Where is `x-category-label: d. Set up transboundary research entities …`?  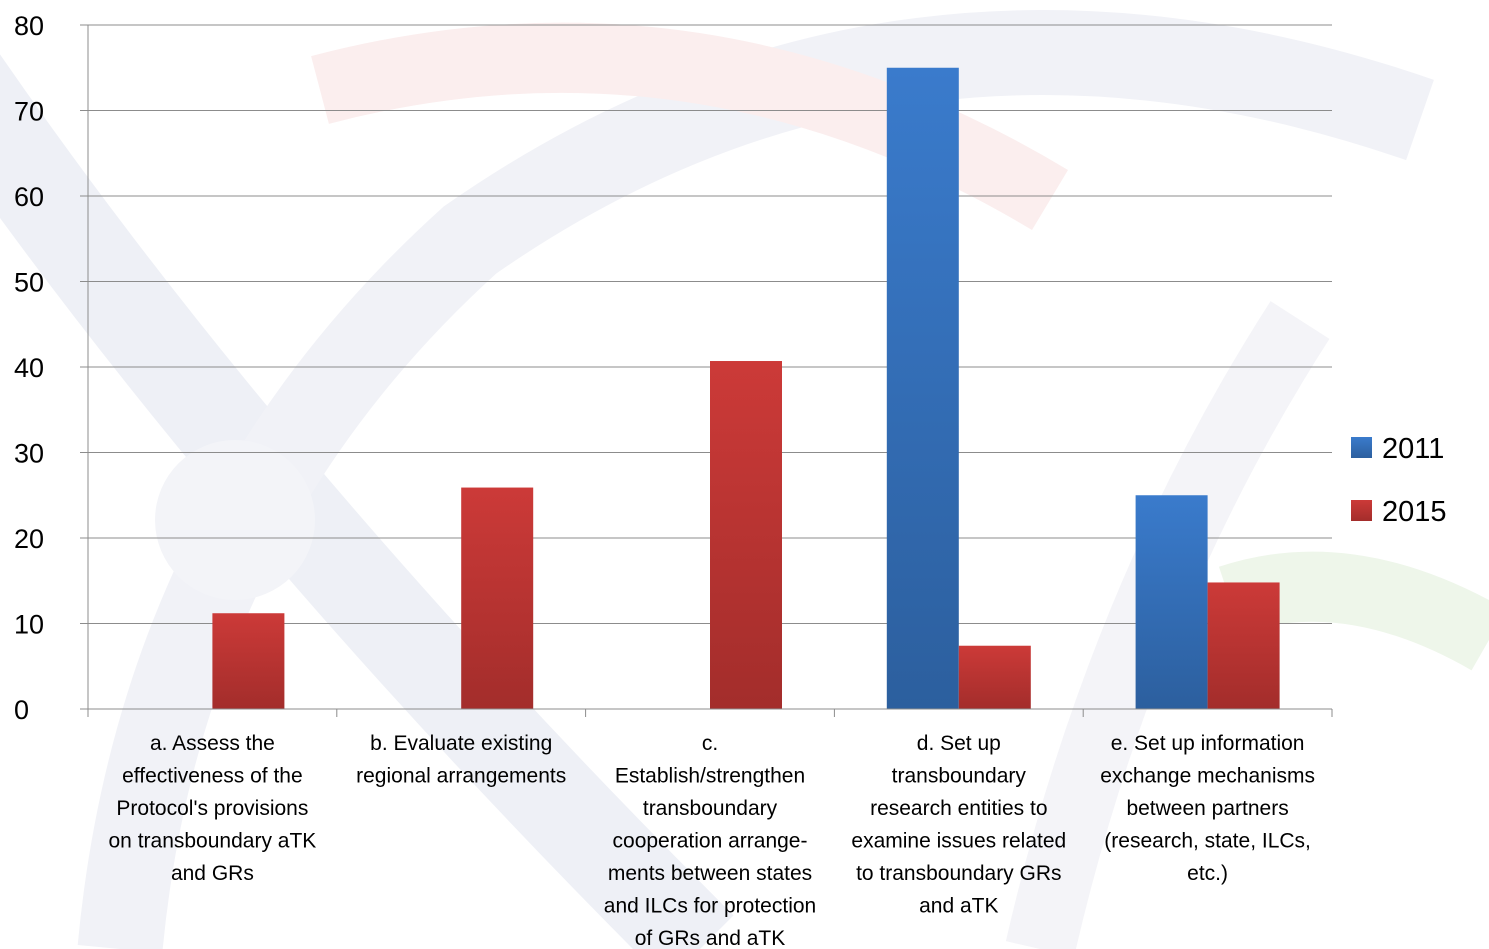
x-category-label: d. Set up transboundary research entities … is located at coordinates (958, 825).